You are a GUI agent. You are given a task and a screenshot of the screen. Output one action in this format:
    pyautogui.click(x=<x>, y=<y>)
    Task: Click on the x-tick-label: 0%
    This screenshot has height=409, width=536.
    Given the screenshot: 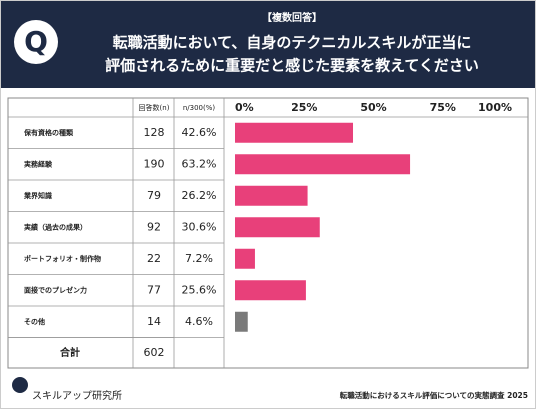 What is the action you would take?
    pyautogui.click(x=244, y=107)
    